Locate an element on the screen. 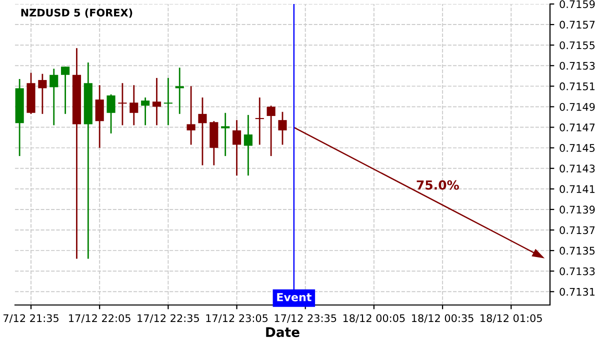 The width and height of the screenshot is (600, 340). x-tick-label: 17/12 23:05 is located at coordinates (237, 318).